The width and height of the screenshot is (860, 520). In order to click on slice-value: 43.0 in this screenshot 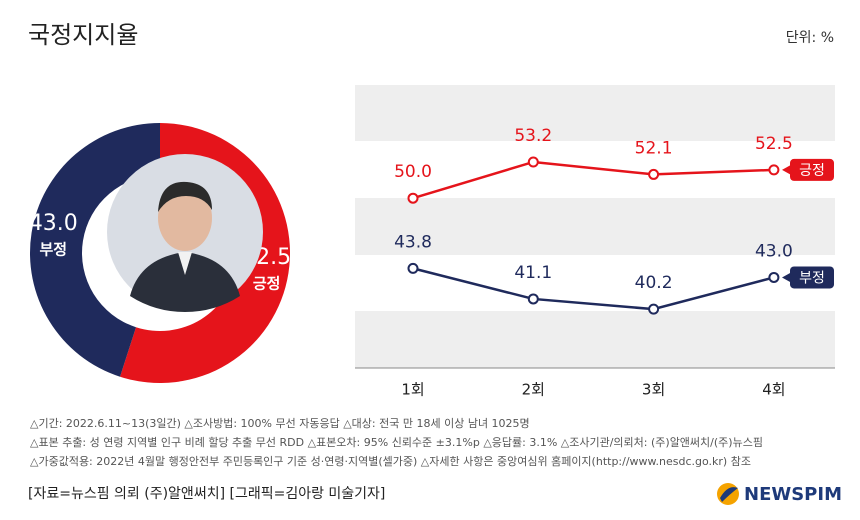, I will do `click(53, 223)`.